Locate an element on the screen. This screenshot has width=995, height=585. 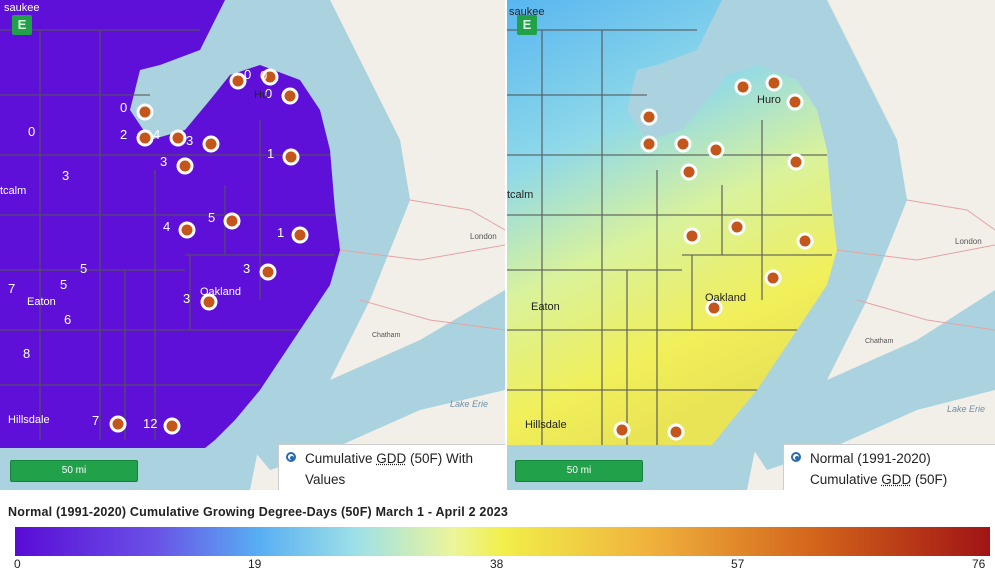
colorbar-tick: 0 is located at coordinates (17, 564).